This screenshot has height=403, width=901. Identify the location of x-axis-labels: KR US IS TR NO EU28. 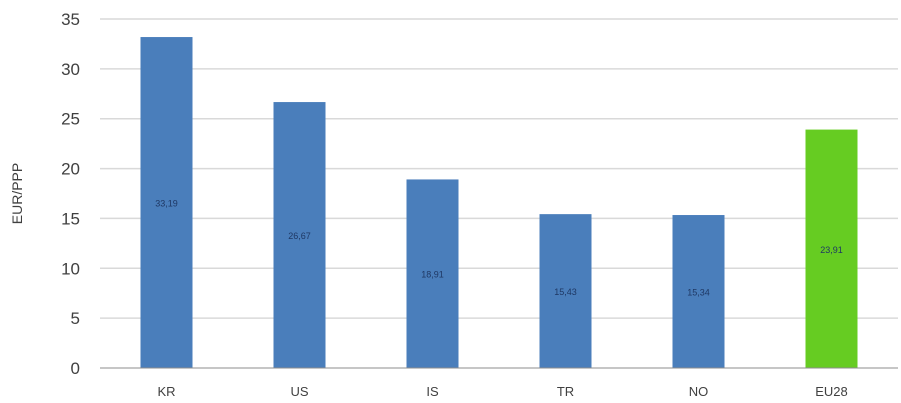
(502, 391).